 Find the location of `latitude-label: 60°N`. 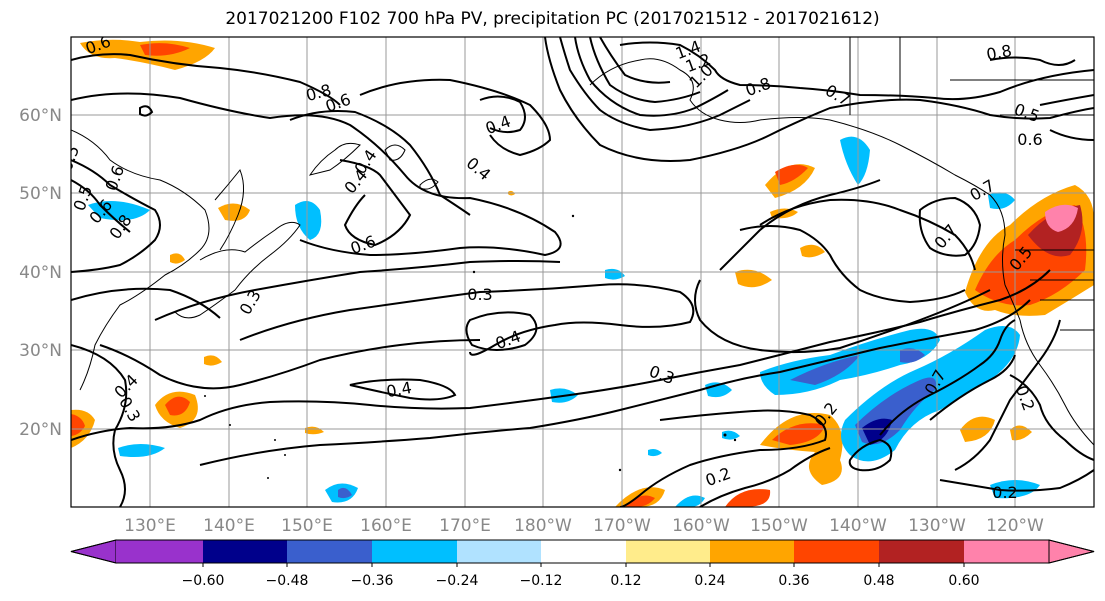

latitude-label: 60°N is located at coordinates (40, 116).